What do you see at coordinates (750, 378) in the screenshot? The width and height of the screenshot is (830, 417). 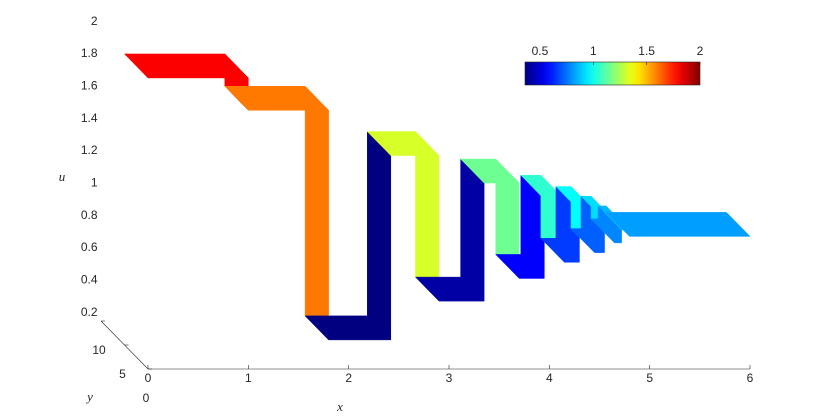 I see `x-tick-label: 6` at bounding box center [750, 378].